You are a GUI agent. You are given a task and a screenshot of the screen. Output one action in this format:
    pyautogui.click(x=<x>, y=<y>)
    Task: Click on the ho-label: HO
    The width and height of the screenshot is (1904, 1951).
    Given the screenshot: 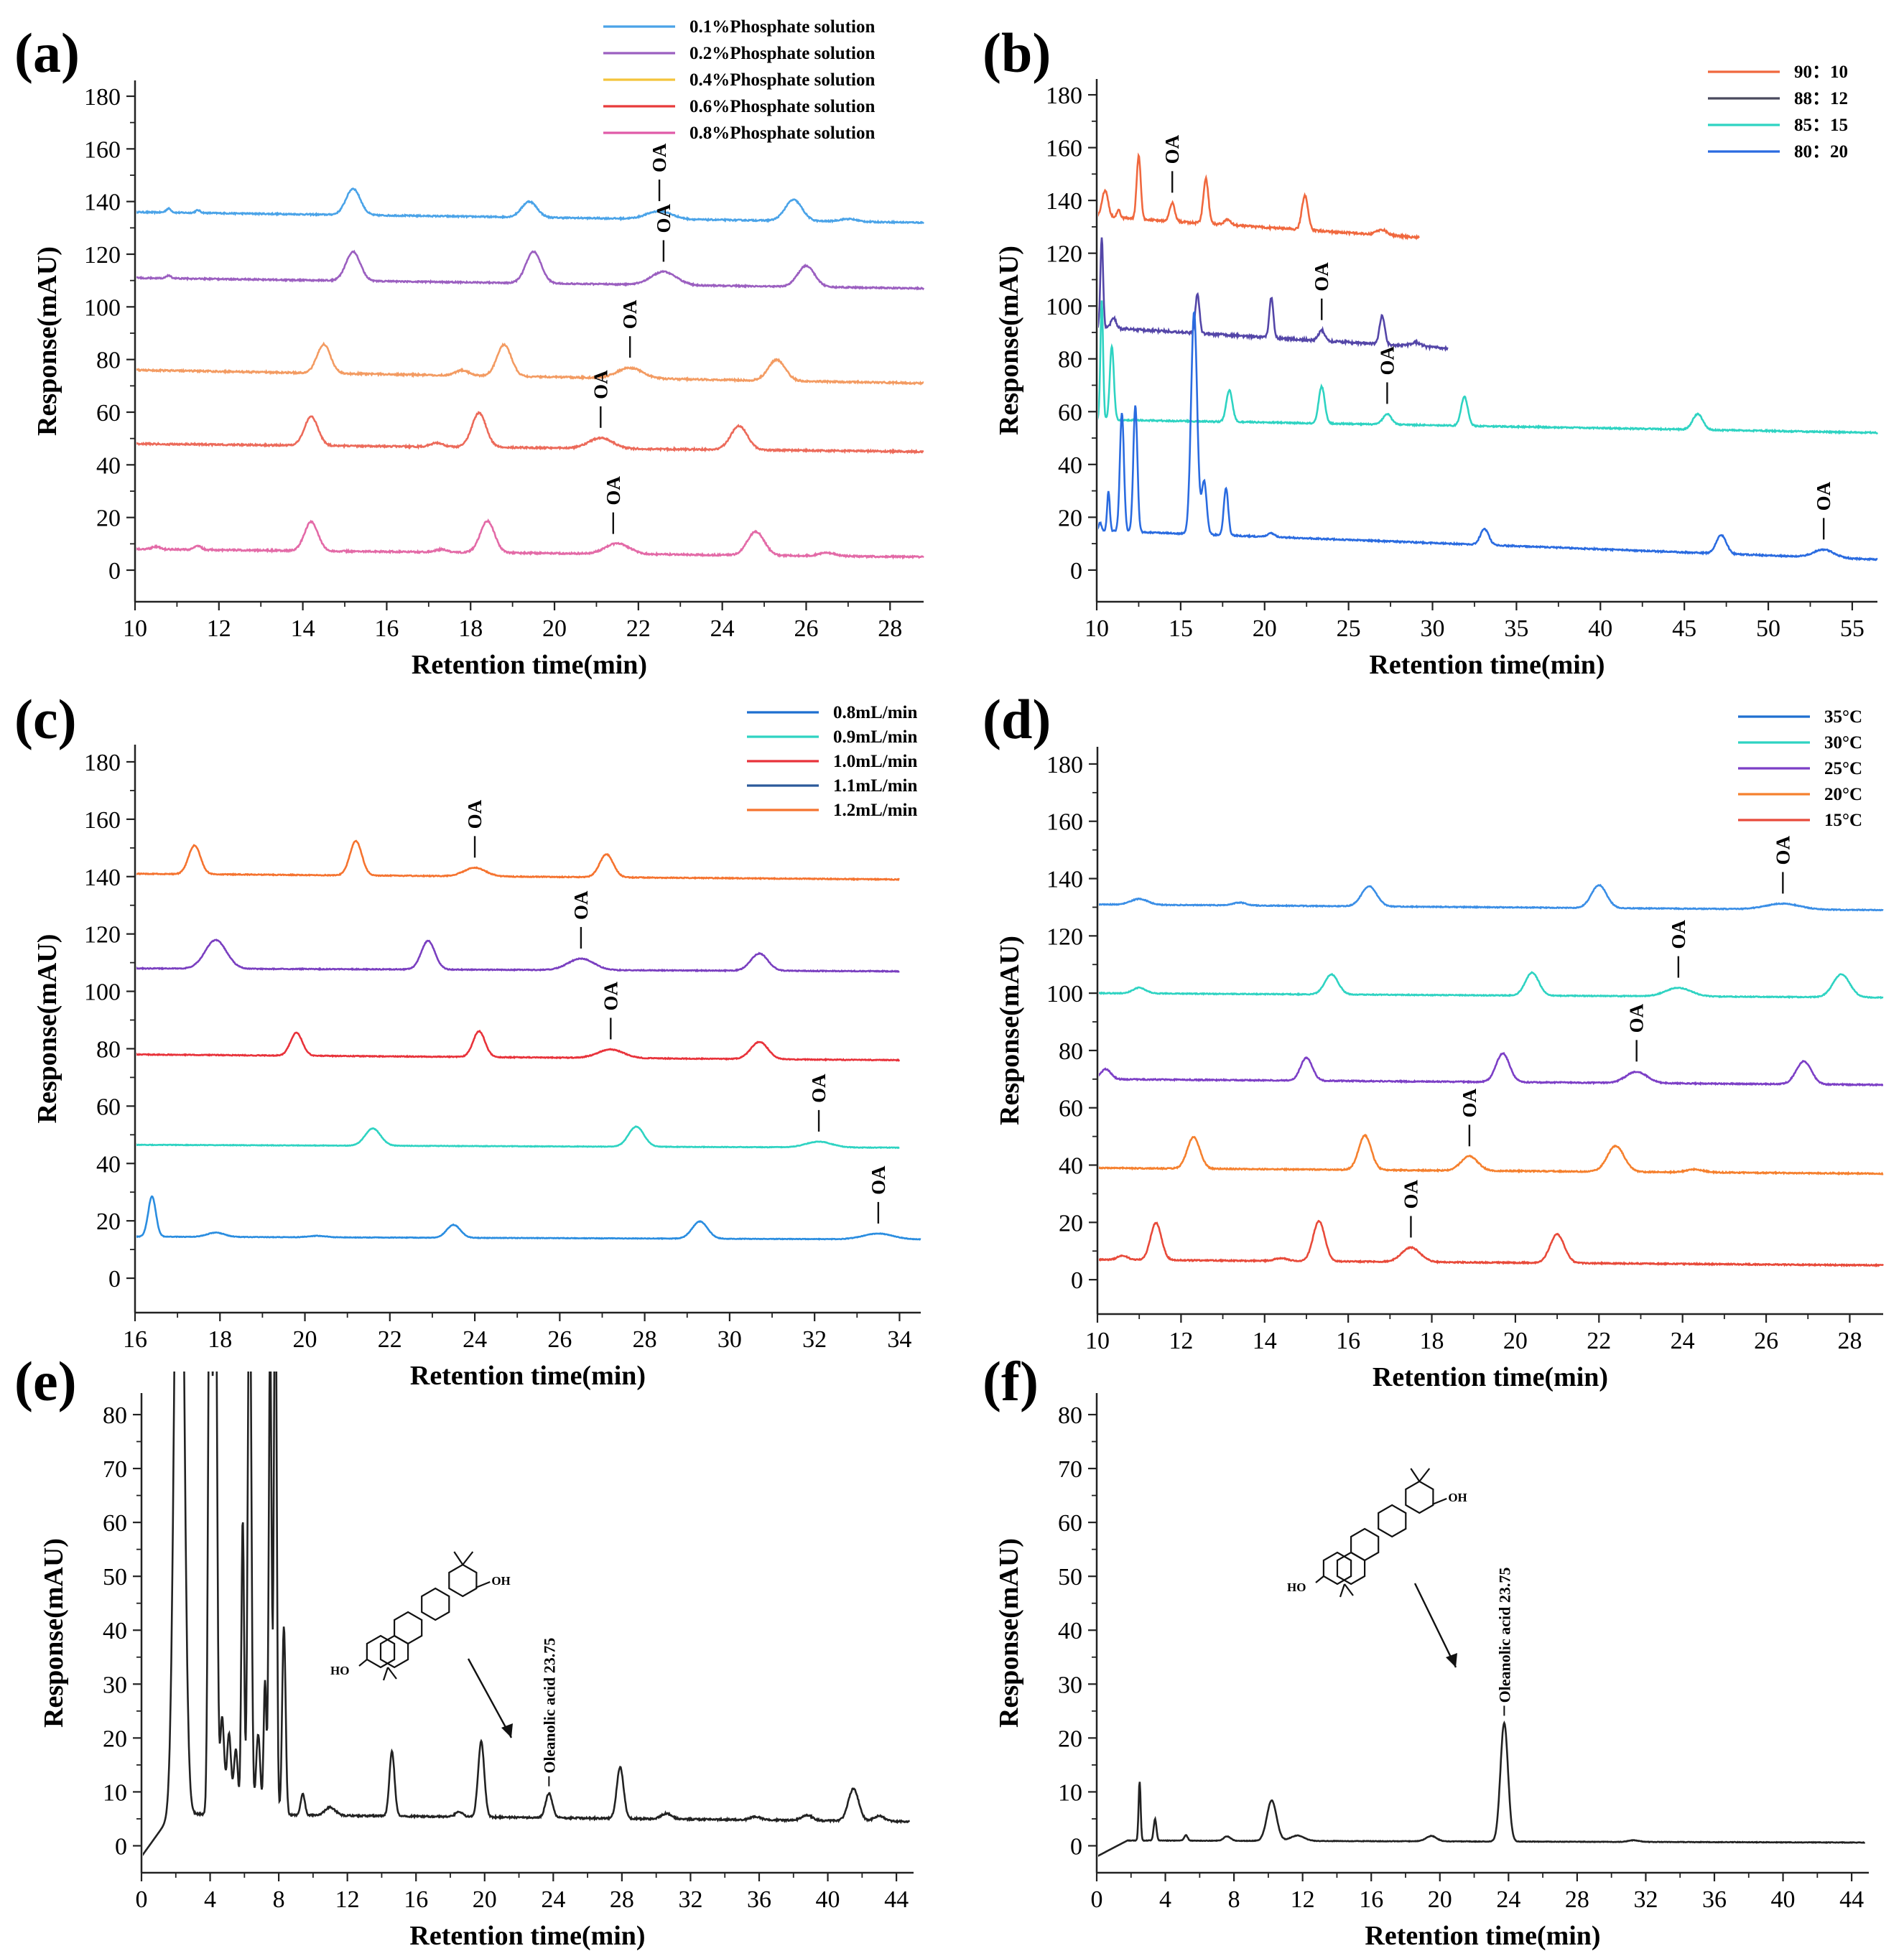 What is the action you would take?
    pyautogui.click(x=339, y=1670)
    